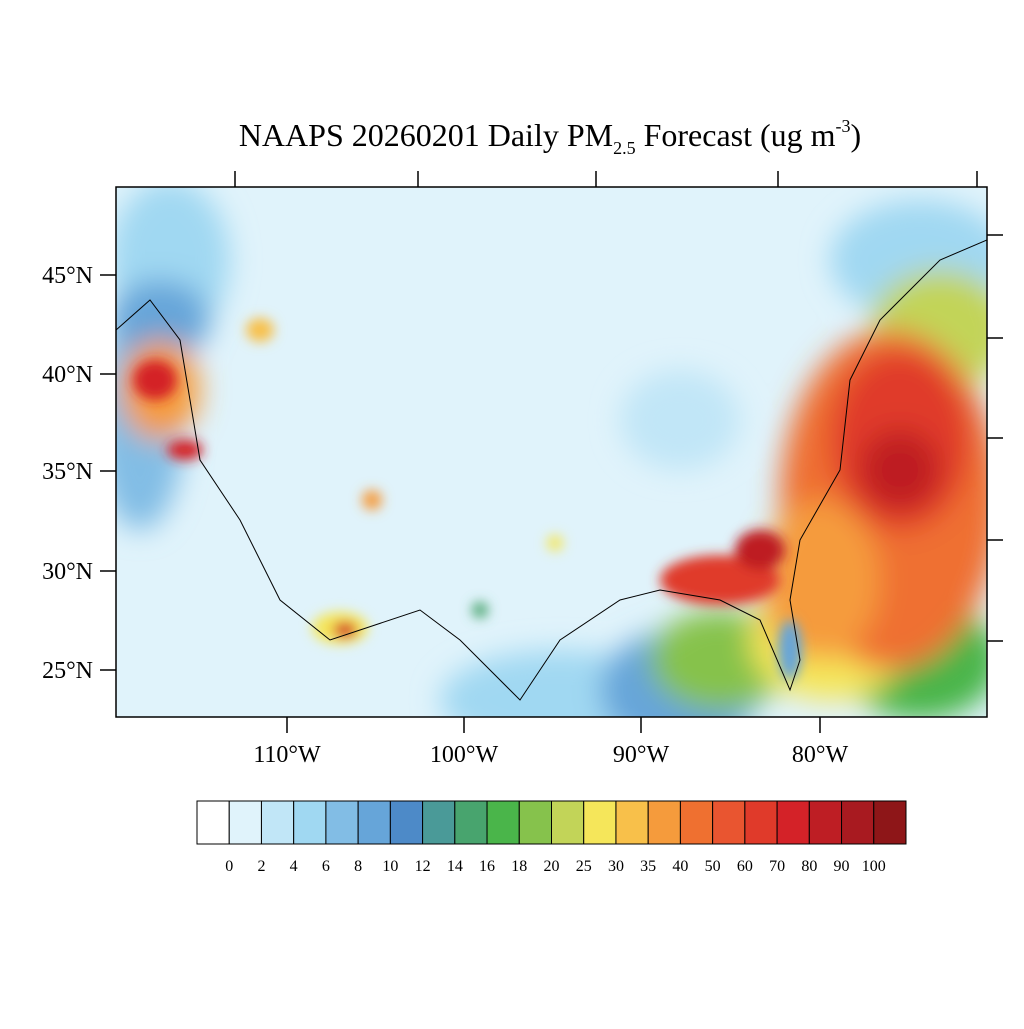  Describe the element at coordinates (842, 866) in the screenshot. I see `colorbar-label: 90` at that location.